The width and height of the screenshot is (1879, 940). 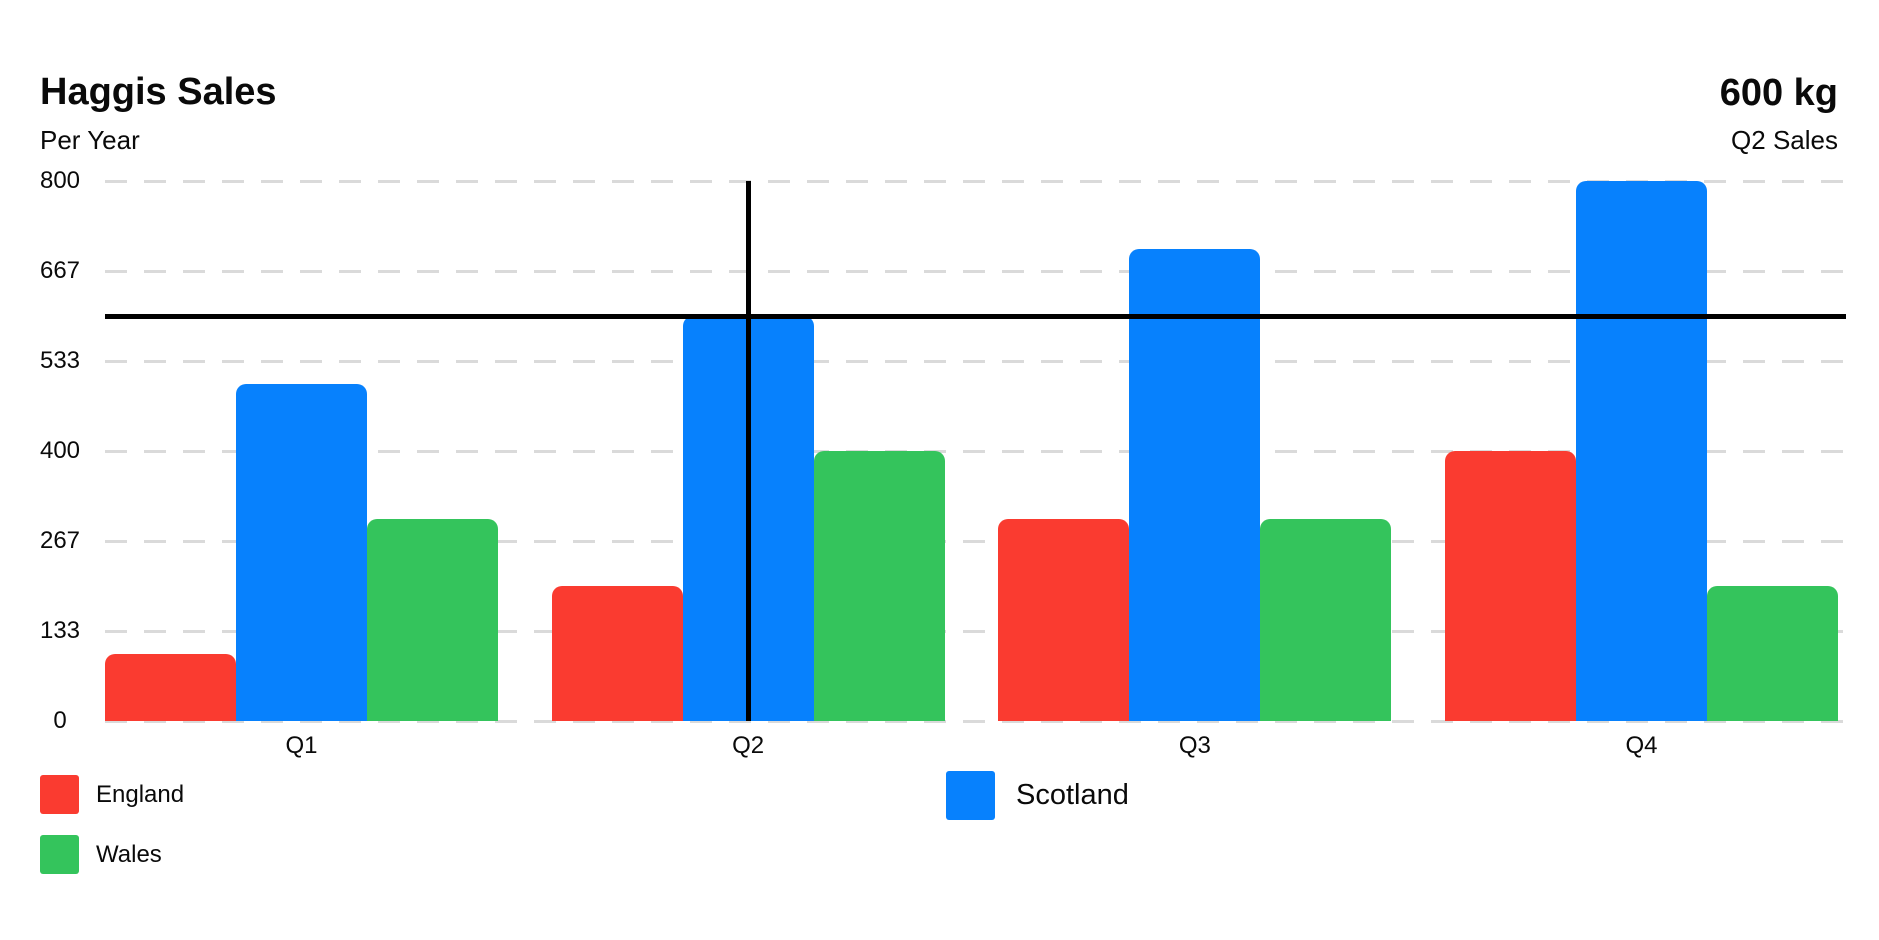 I want to click on legend-label-wales: Wales, so click(x=129, y=854).